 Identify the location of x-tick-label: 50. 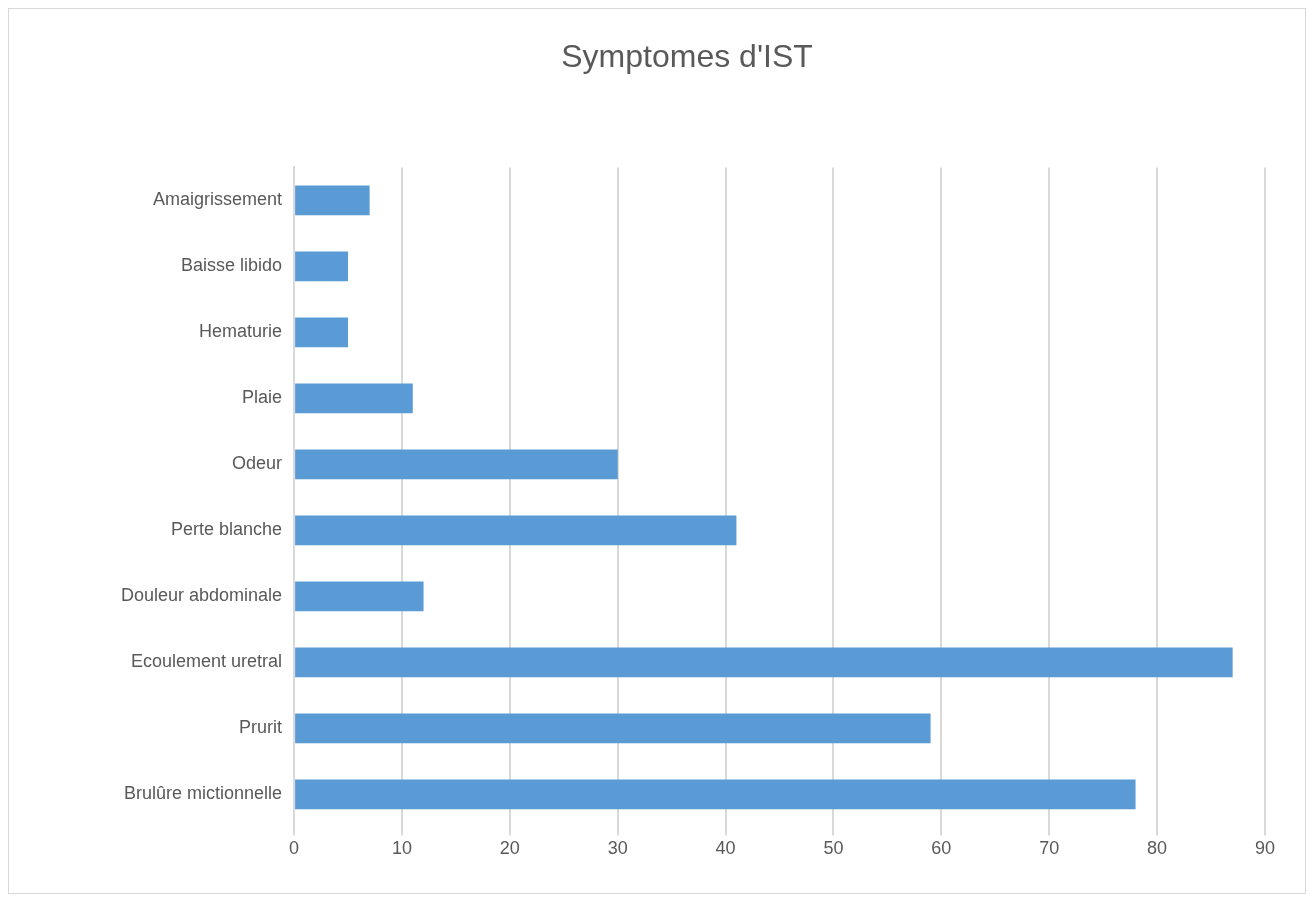
(833, 848).